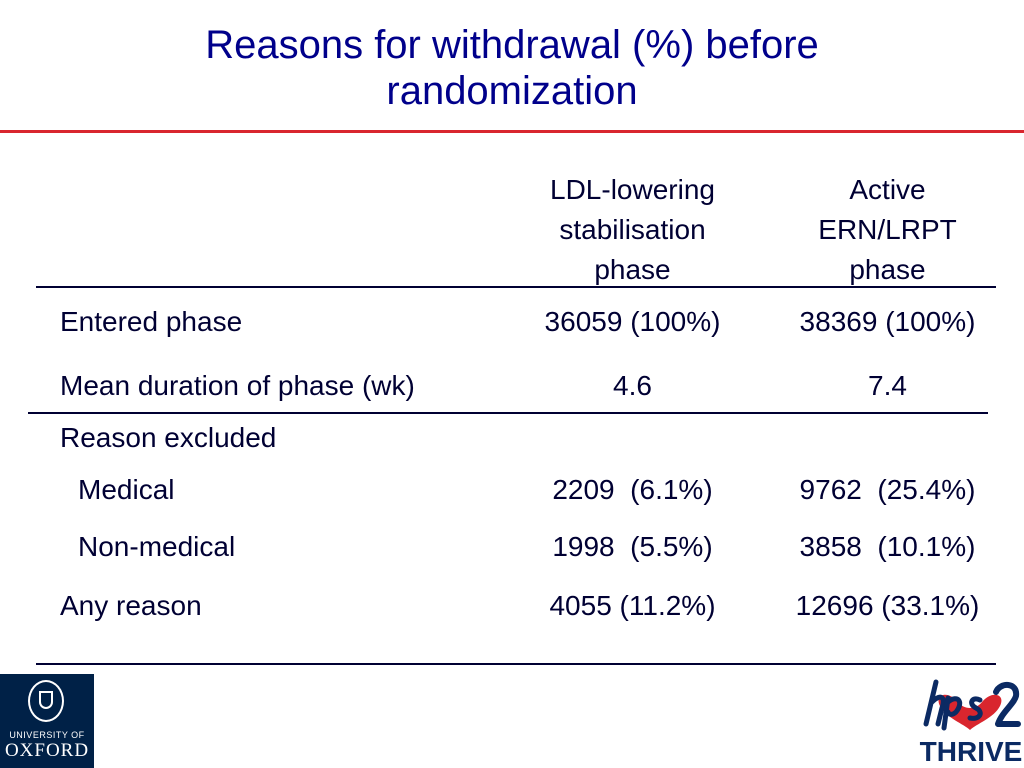  Describe the element at coordinates (887, 489) in the screenshot. I see `cell-medical-ern: 9762 (25.4%)` at that location.